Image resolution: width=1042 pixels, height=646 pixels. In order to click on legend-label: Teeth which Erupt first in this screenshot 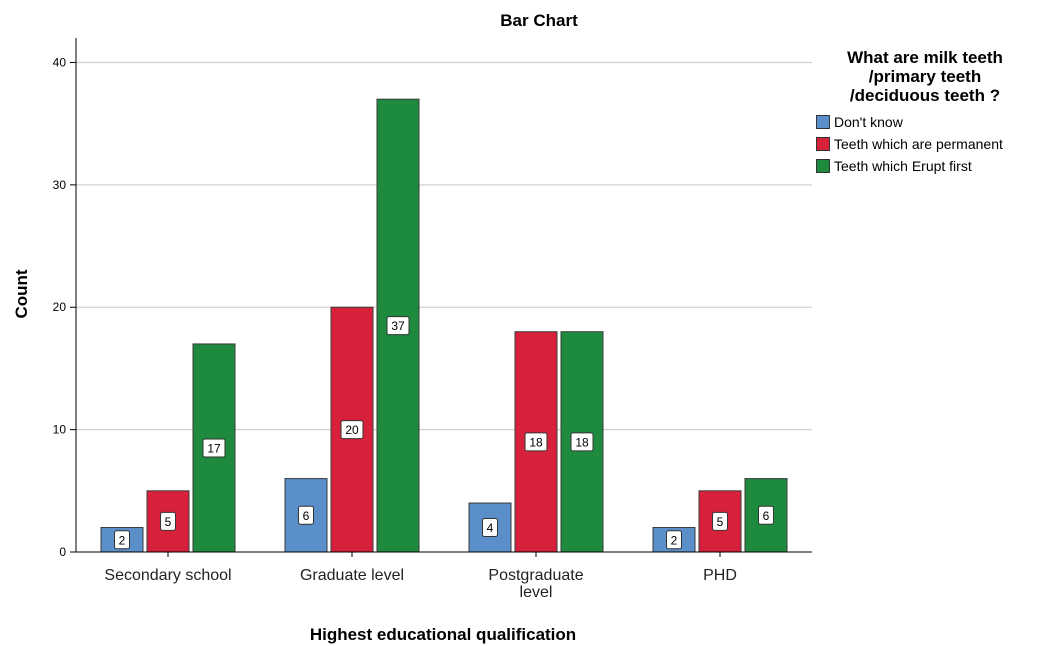, I will do `click(903, 166)`.